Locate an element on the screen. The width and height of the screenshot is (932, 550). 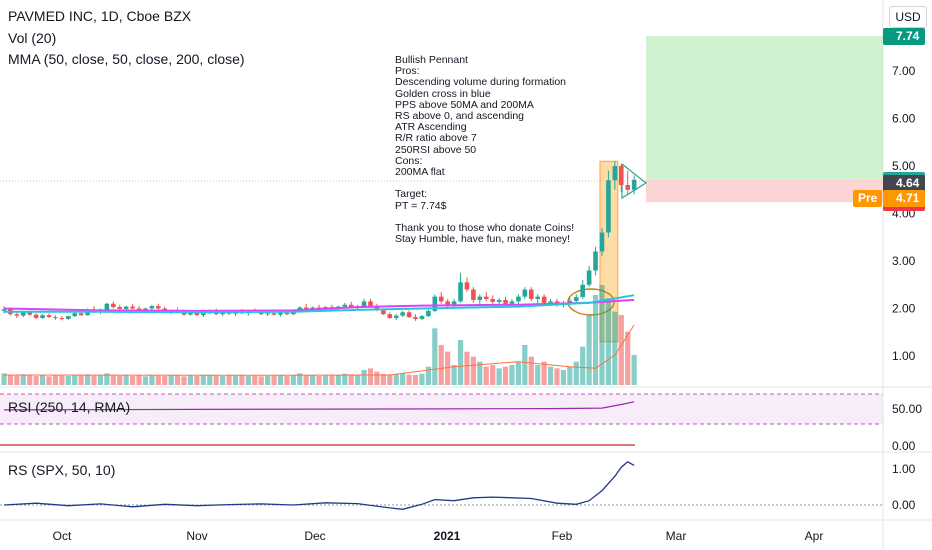
note-line: RS above 0, and ascending is located at coordinates (460, 116).